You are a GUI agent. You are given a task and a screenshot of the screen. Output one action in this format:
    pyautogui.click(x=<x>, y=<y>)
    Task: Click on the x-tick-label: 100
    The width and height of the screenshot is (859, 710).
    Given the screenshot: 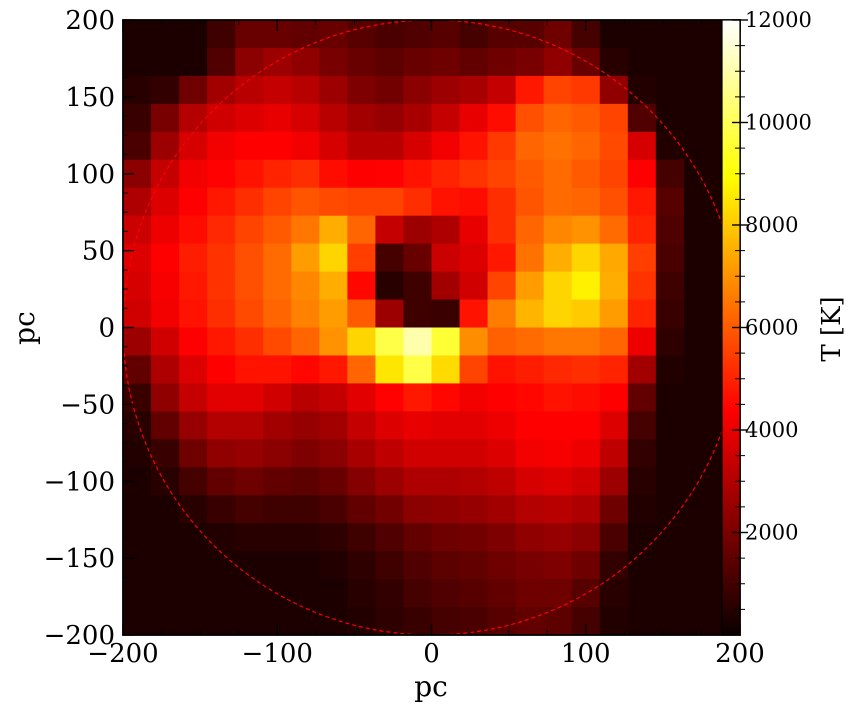 What is the action you would take?
    pyautogui.click(x=586, y=654)
    